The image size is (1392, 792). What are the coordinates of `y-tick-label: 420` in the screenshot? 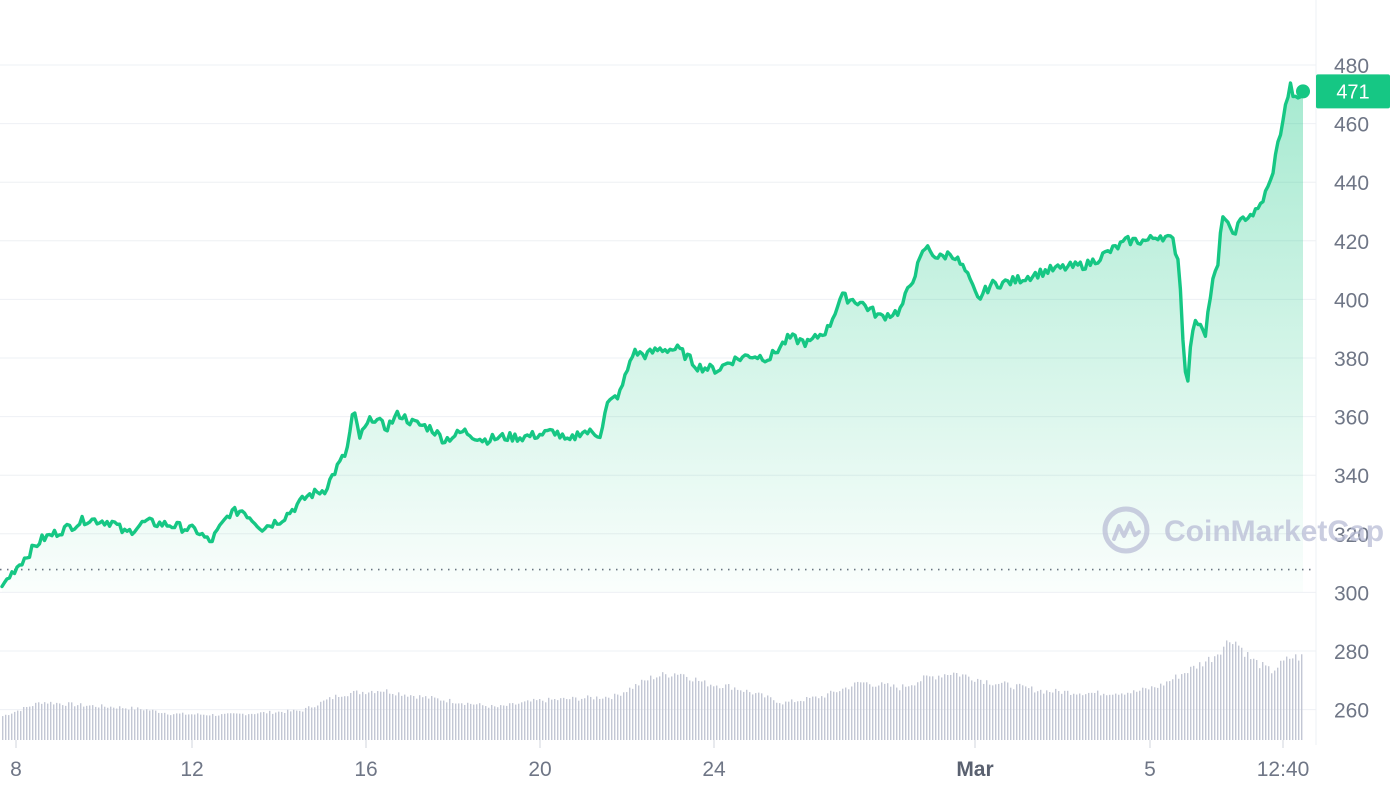 It's located at (1351, 242).